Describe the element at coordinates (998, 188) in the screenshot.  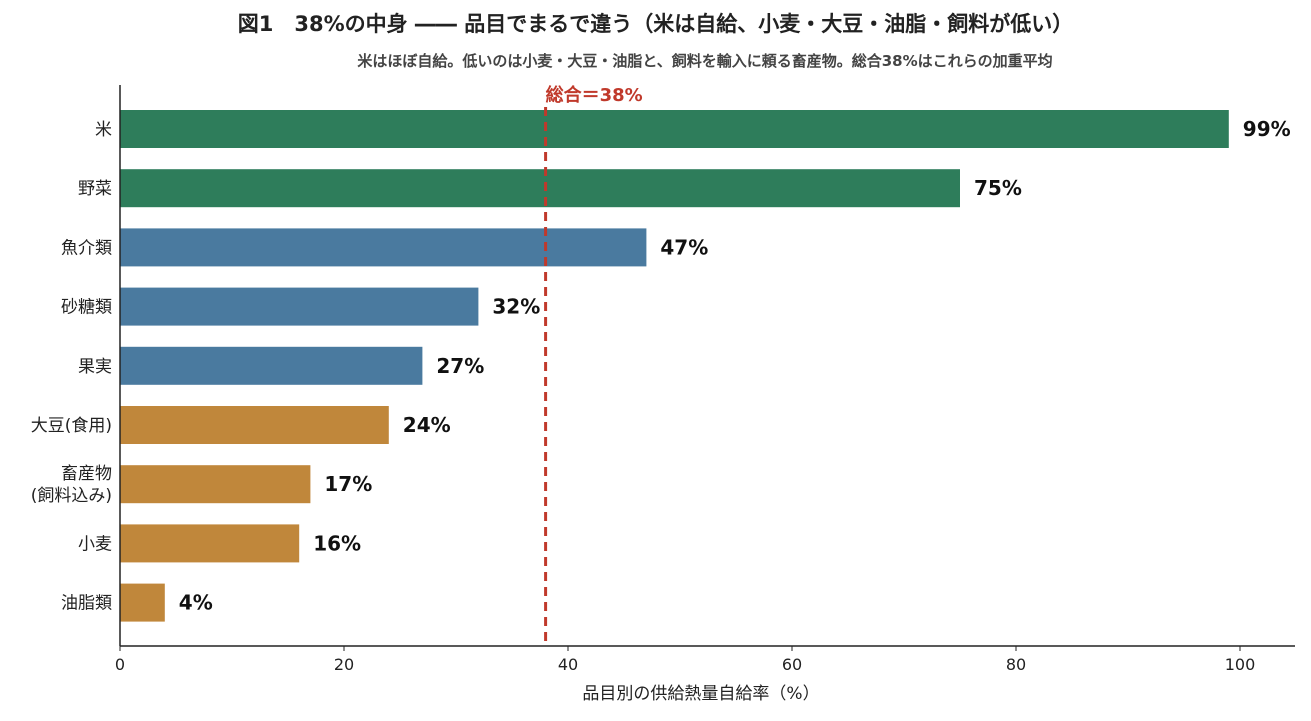
I see `data-label-1: 75%` at that location.